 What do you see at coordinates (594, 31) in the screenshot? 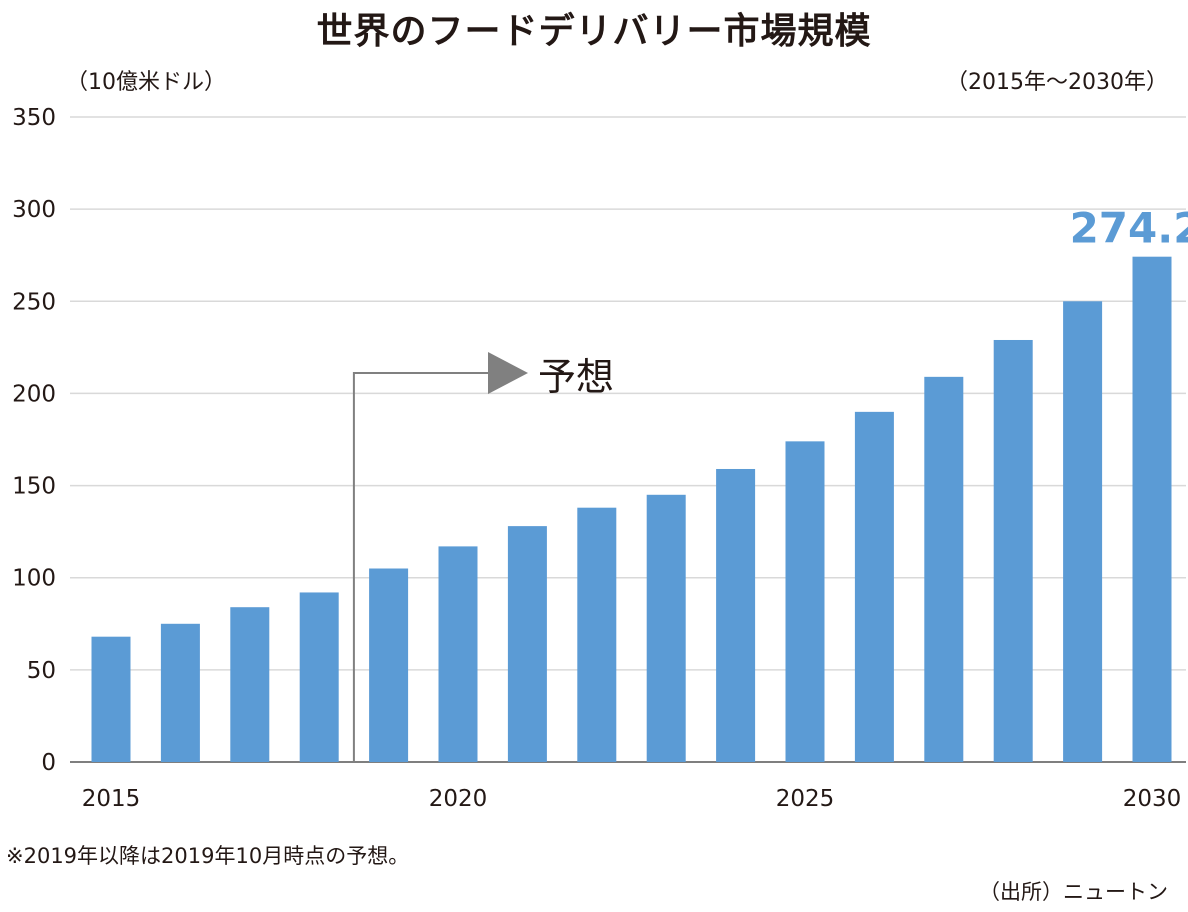
I see `chart-title: 世界のフードデリバリー市場規模` at bounding box center [594, 31].